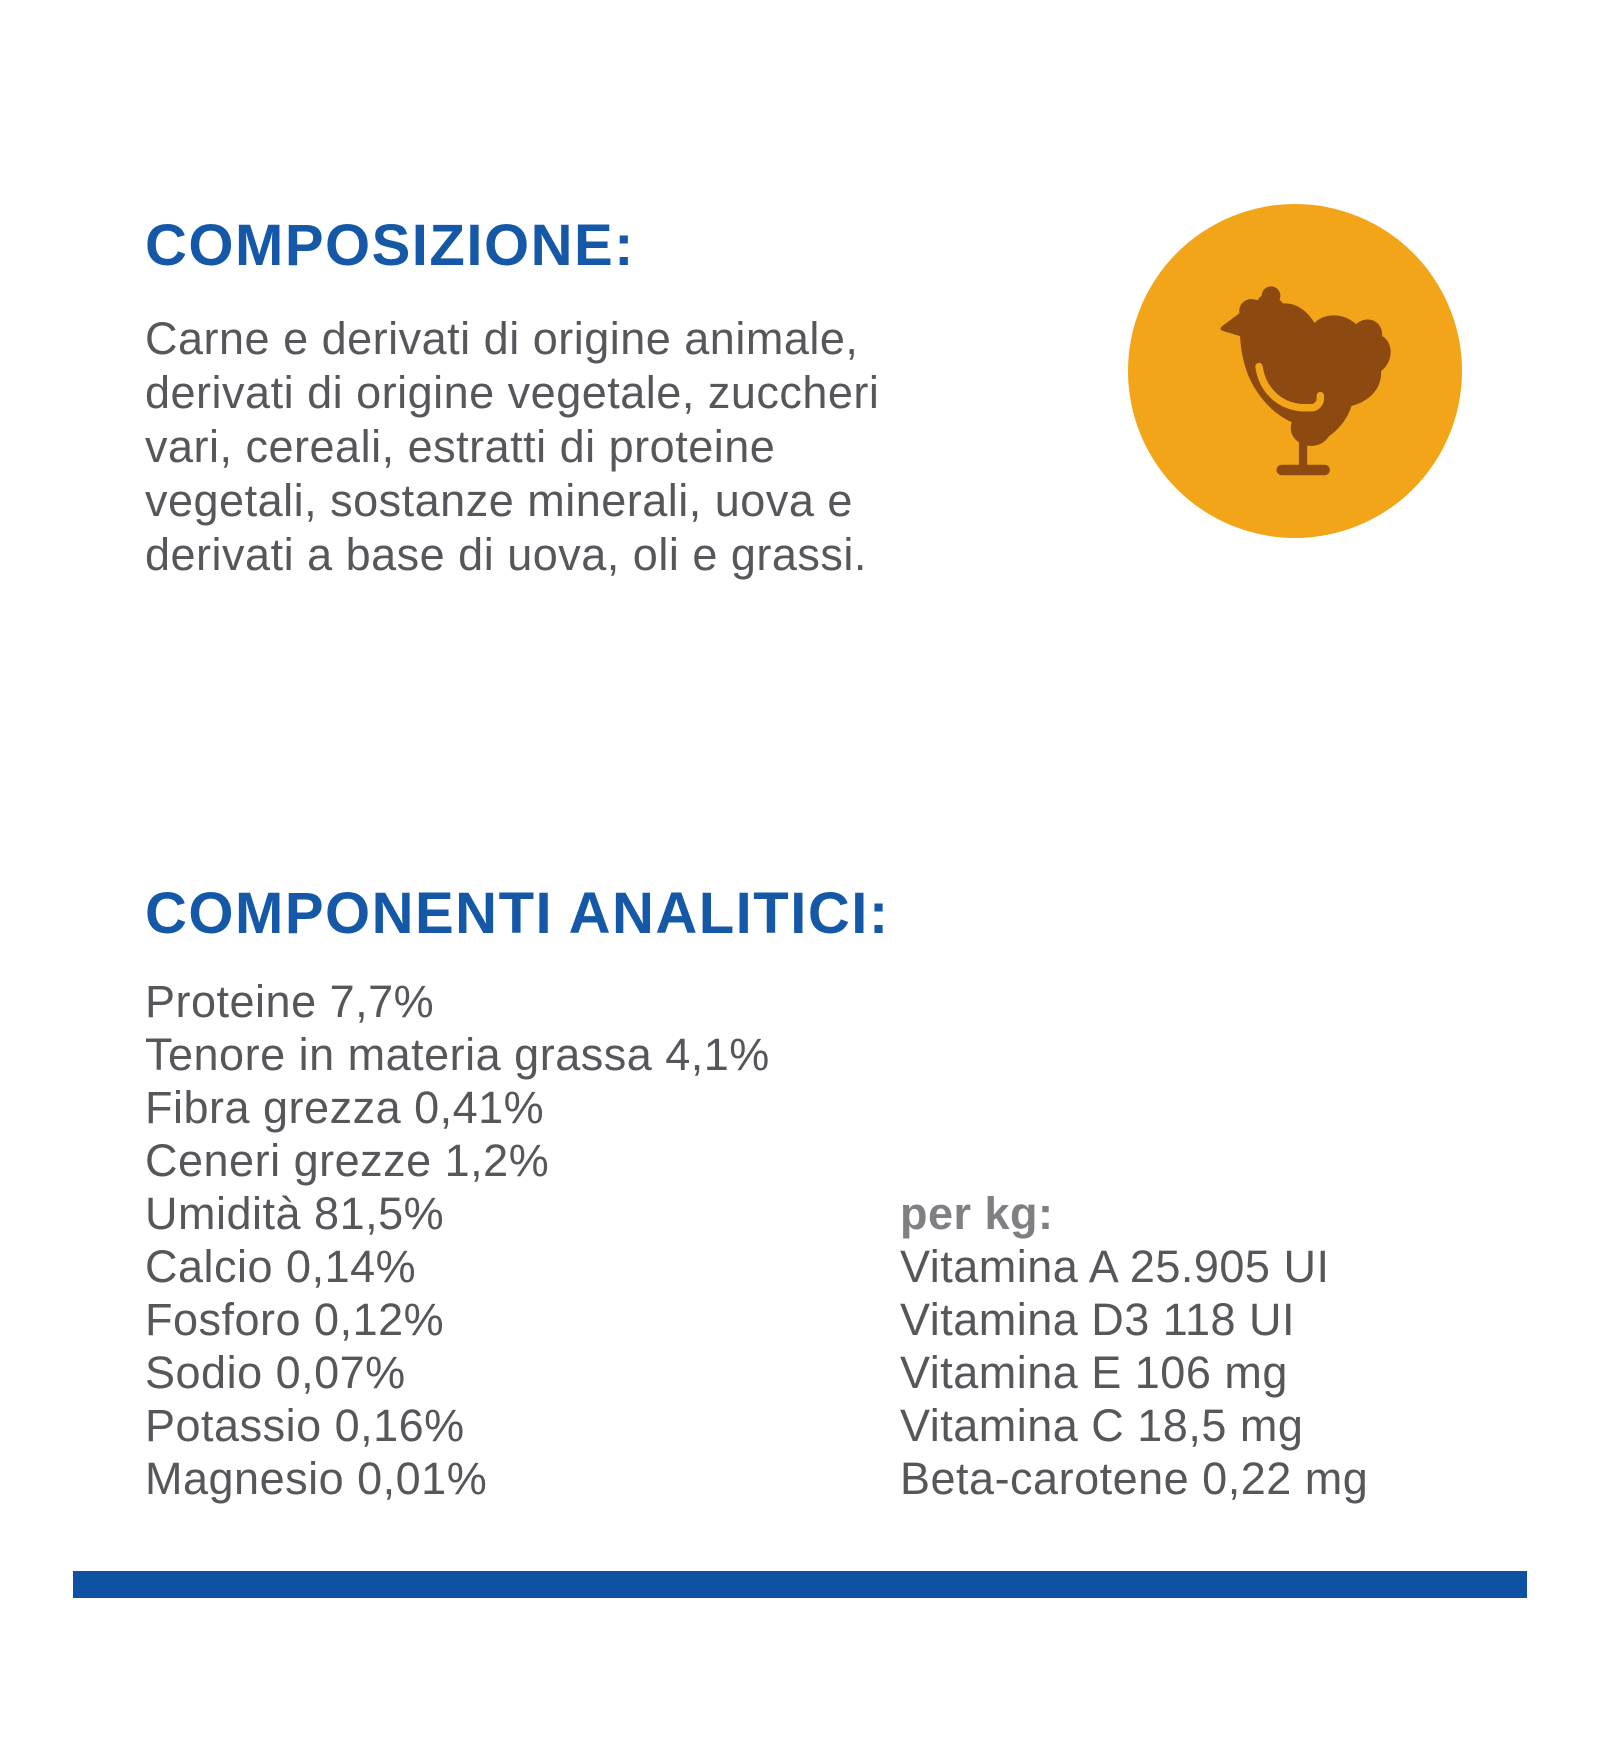 The width and height of the screenshot is (1600, 1744). Describe the element at coordinates (305, 1425) in the screenshot. I see `analytical-item: Potassio 0,16%` at that location.